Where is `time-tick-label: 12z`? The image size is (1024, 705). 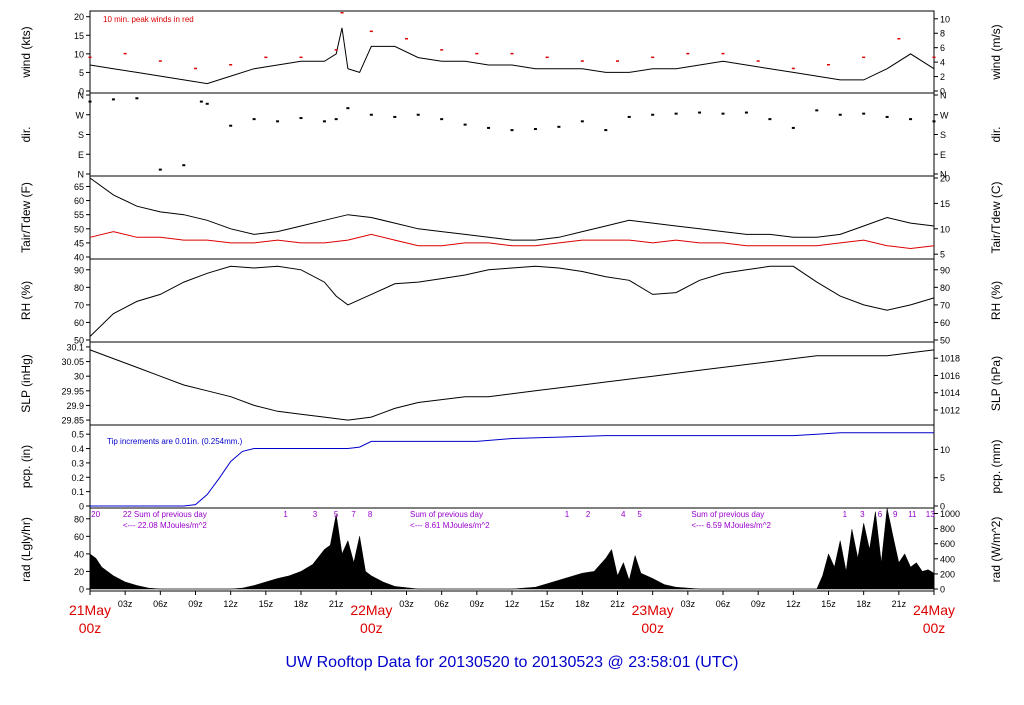 time-tick-label: 12z is located at coordinates (793, 604).